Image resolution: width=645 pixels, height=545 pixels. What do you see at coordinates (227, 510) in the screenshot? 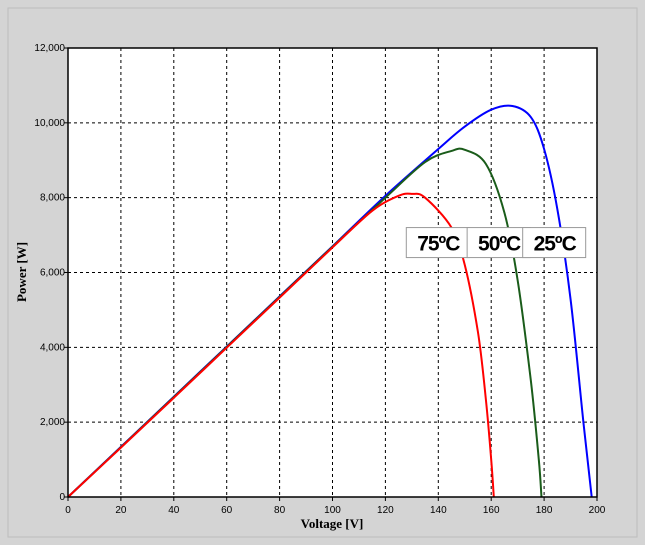
I see `x-tick-label: 60` at bounding box center [227, 510].